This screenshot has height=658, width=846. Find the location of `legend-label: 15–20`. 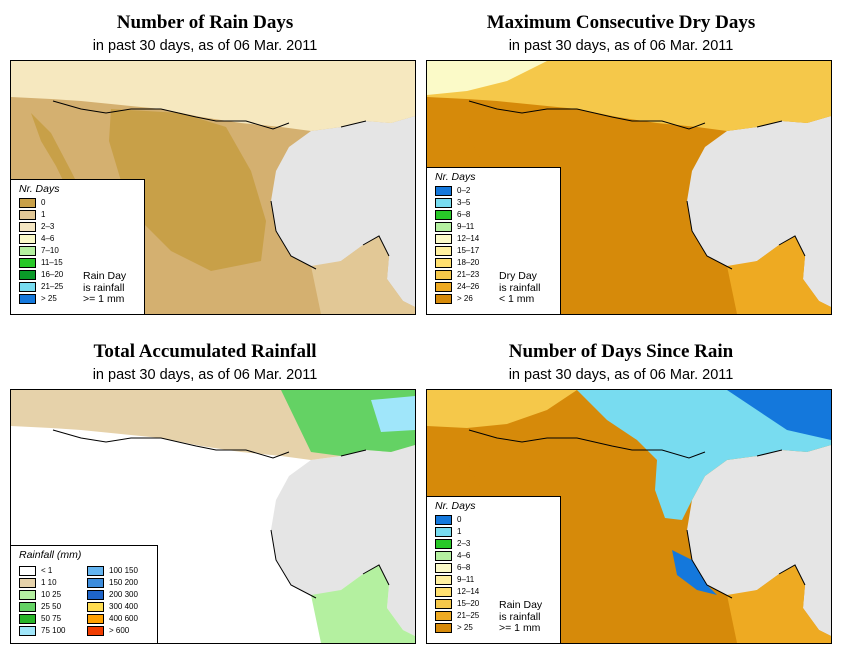

legend-label: 15–20 is located at coordinates (468, 603).